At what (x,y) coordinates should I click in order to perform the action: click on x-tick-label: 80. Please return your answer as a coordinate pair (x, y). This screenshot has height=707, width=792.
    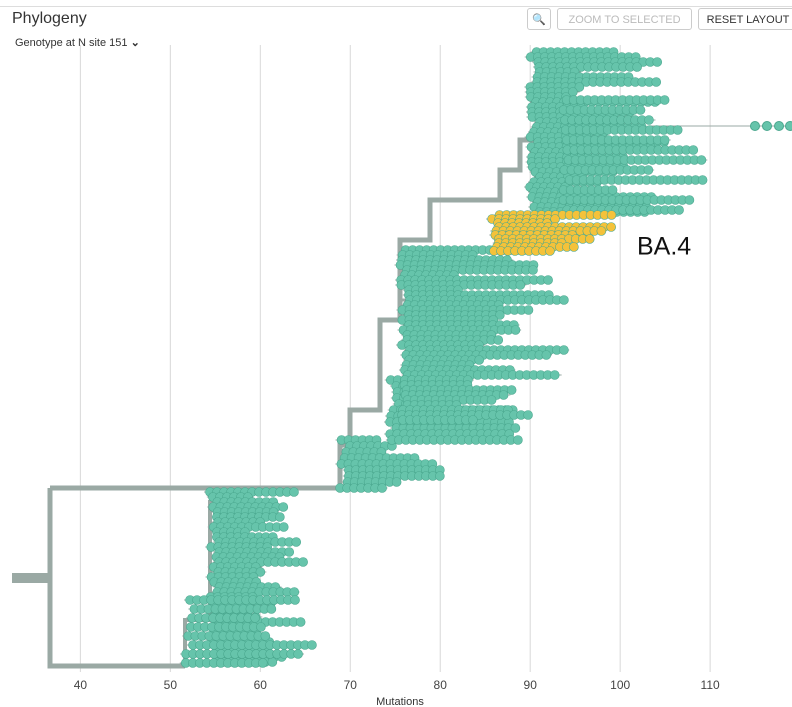
    Looking at the image, I should click on (441, 685).